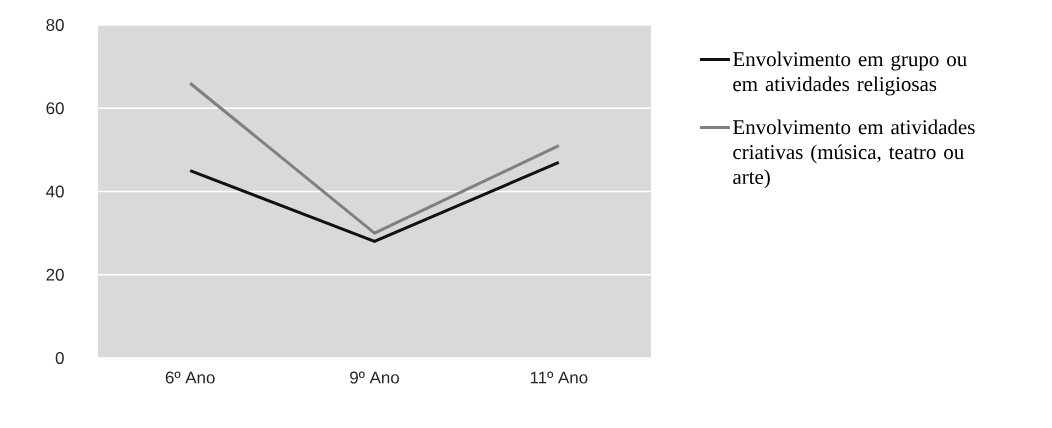 This screenshot has height=428, width=1052. Describe the element at coordinates (59, 358) in the screenshot. I see `y-tick-label: 0` at that location.